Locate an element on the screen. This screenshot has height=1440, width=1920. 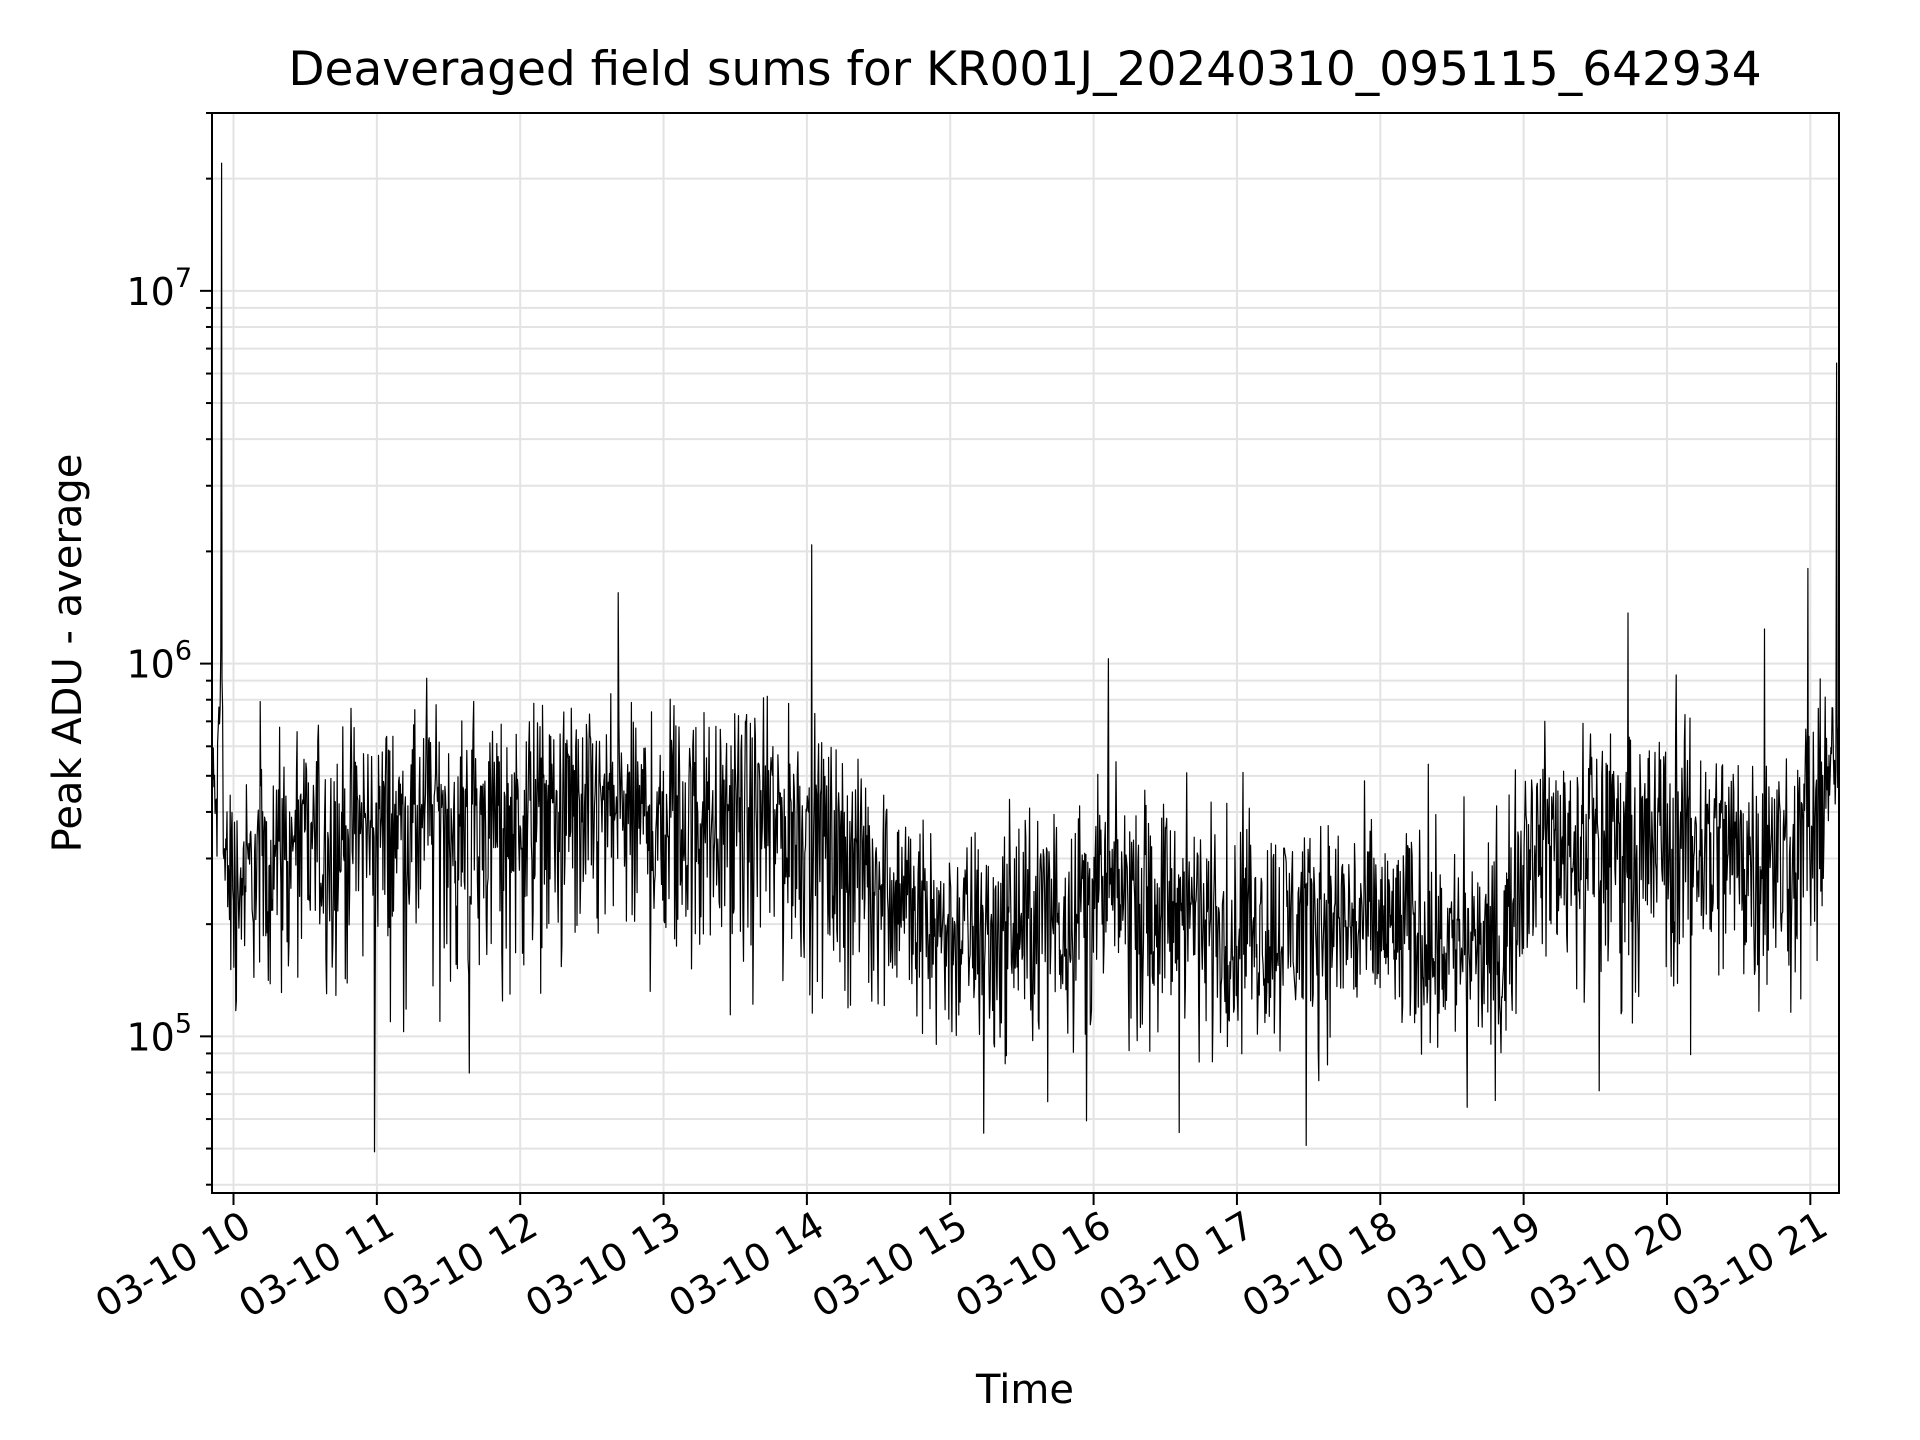
y-tick-exponent: 6 is located at coordinates (183, 651).